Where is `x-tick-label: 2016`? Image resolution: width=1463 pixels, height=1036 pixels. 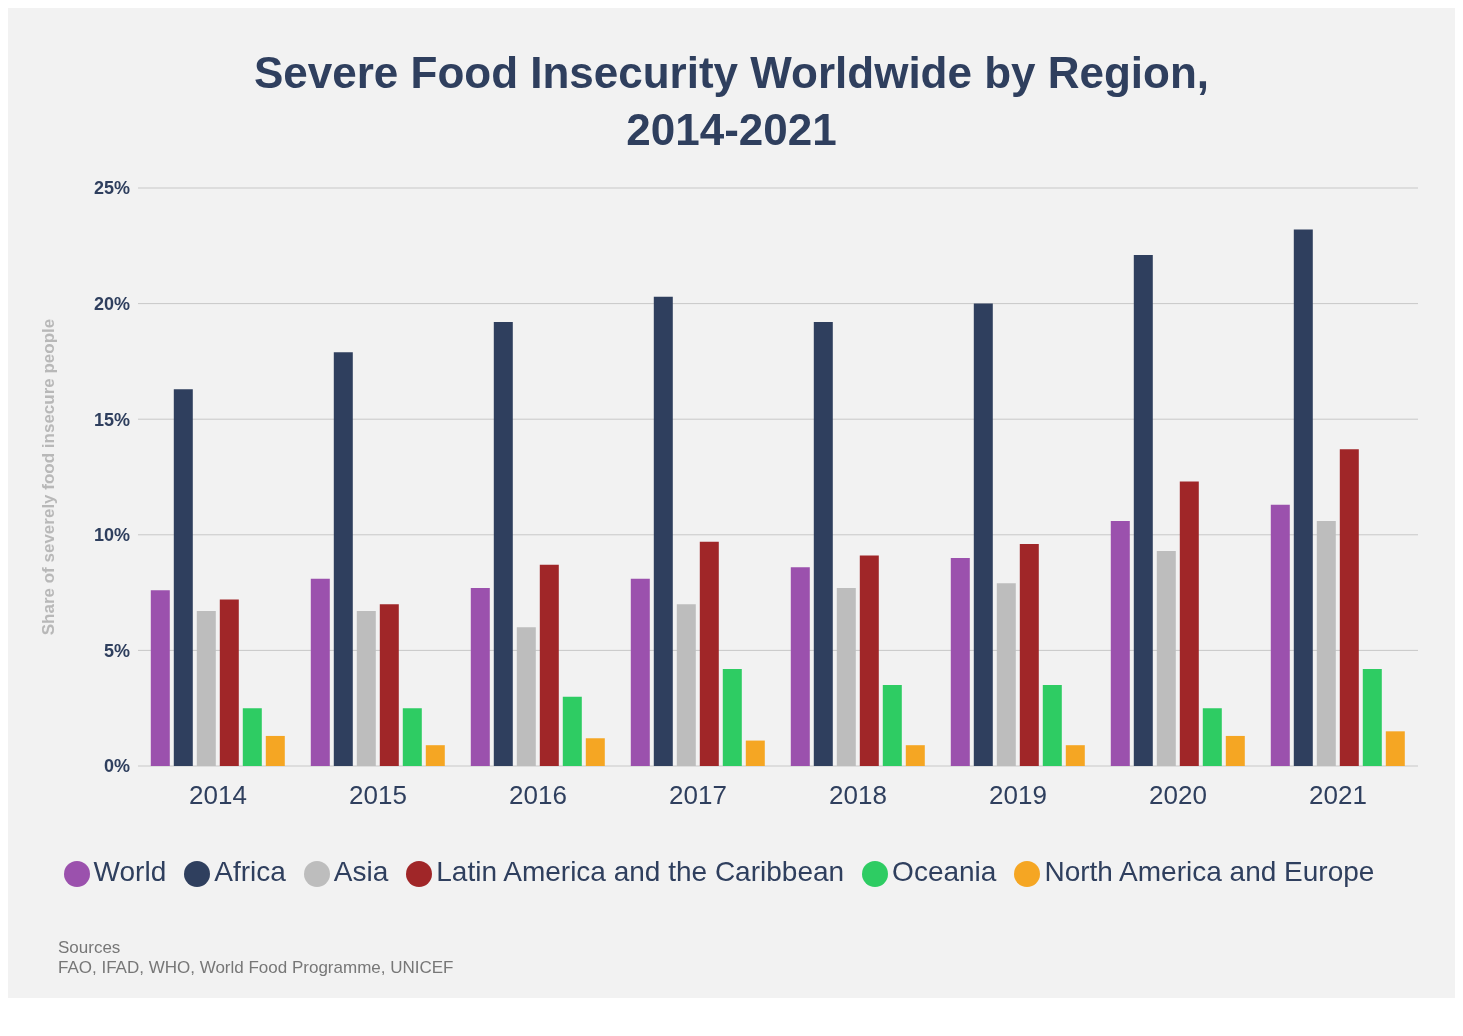
x-tick-label: 2016 is located at coordinates (538, 795).